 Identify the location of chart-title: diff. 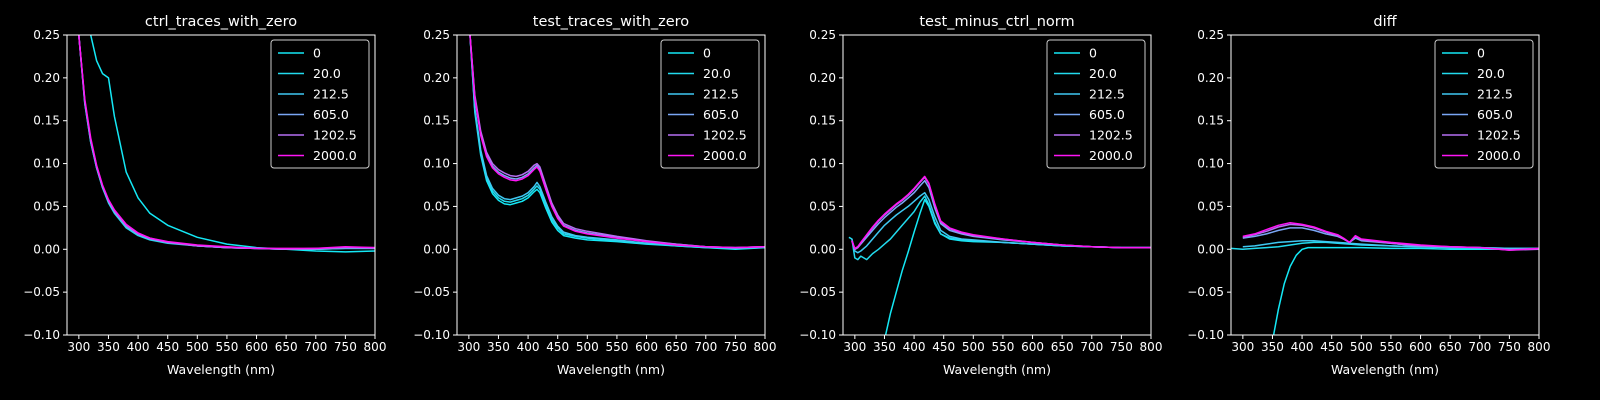
(1385, 22).